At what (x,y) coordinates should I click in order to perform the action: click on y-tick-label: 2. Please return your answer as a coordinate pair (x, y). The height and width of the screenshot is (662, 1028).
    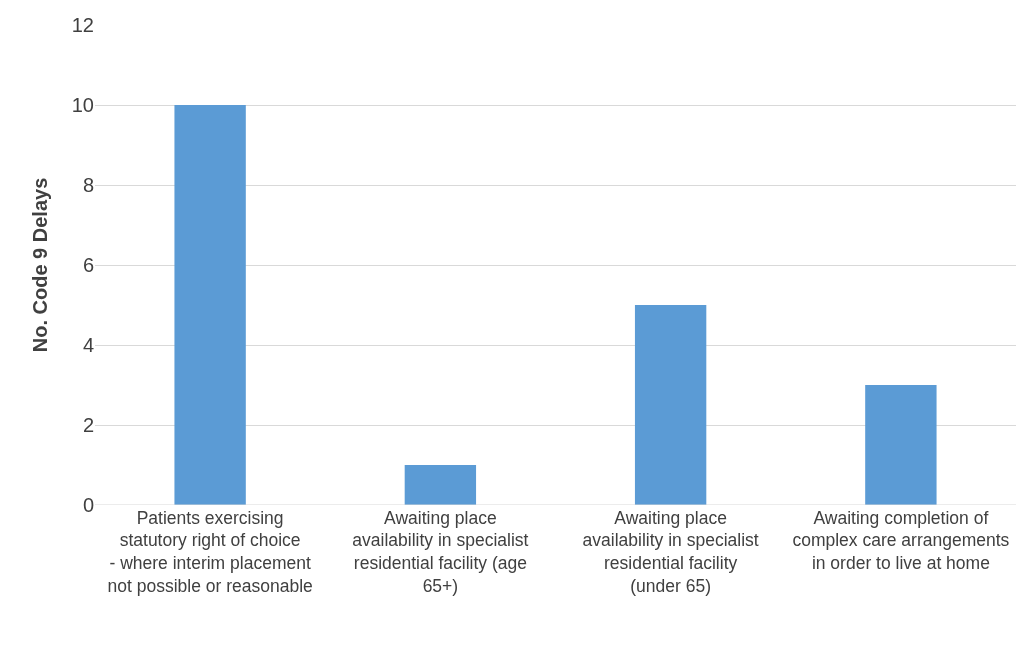
    Looking at the image, I should click on (88, 425).